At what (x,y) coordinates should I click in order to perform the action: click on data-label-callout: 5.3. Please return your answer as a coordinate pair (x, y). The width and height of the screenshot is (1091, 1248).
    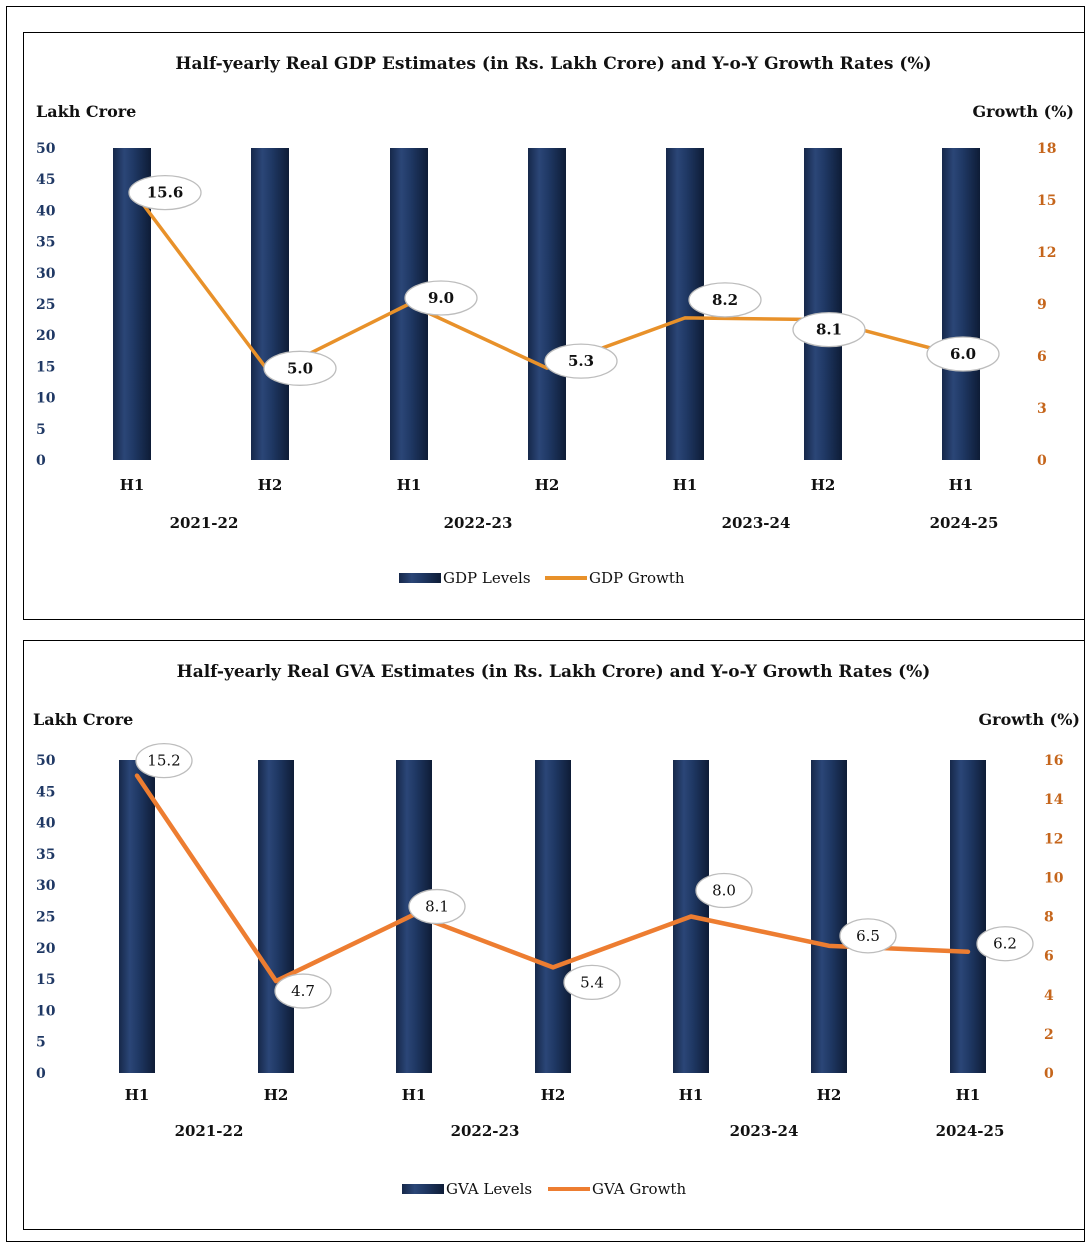
    Looking at the image, I should click on (581, 361).